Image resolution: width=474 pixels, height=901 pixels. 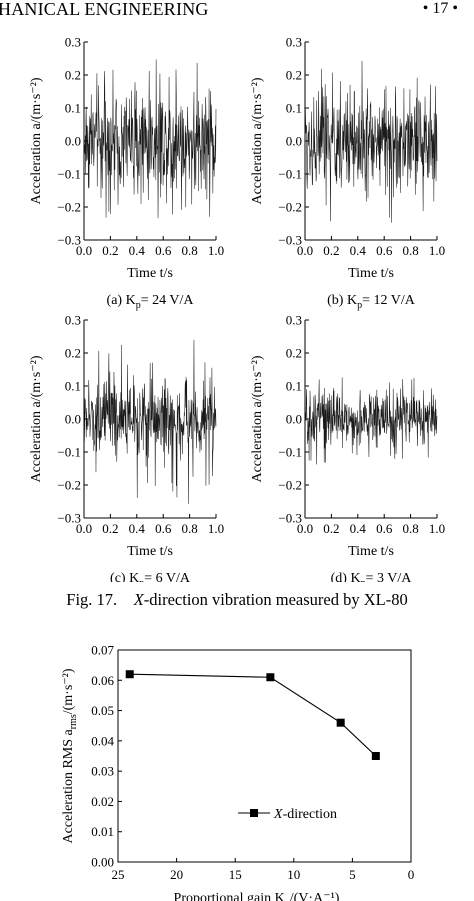 What do you see at coordinates (168, 300) in the screenshot?
I see `panel-caption-value: = 24 V/A` at bounding box center [168, 300].